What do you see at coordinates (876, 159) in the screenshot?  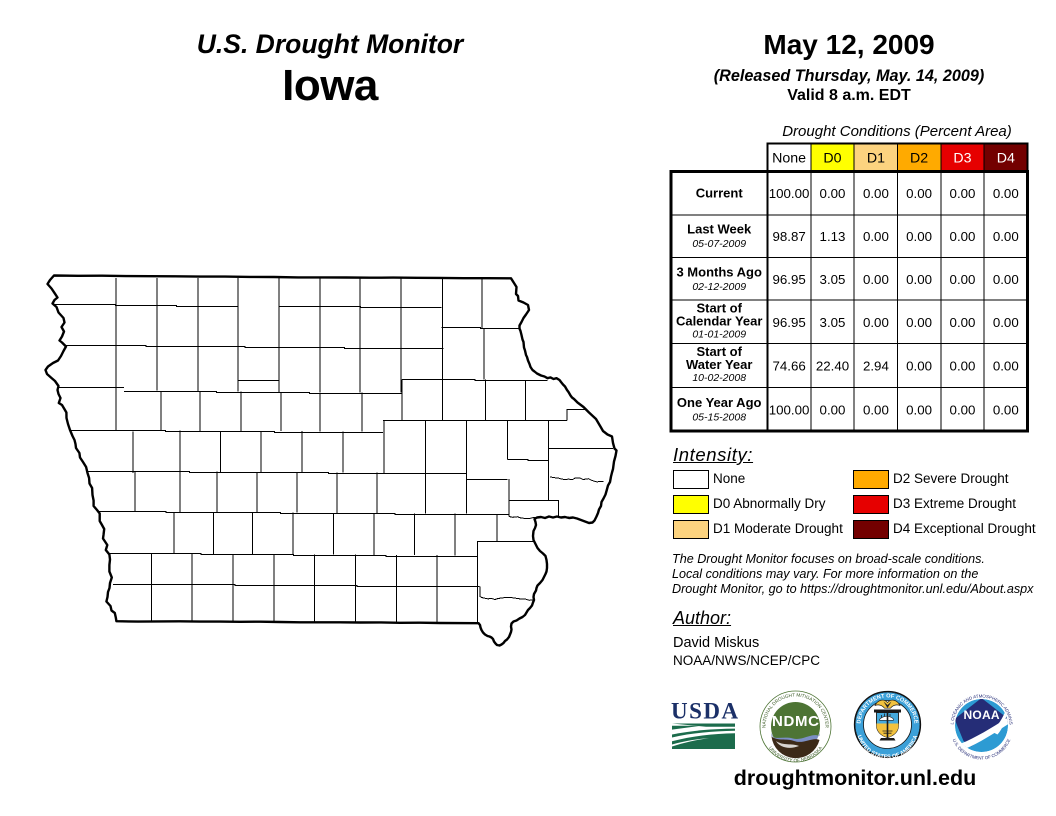 I see `svg-text: D1` at bounding box center [876, 159].